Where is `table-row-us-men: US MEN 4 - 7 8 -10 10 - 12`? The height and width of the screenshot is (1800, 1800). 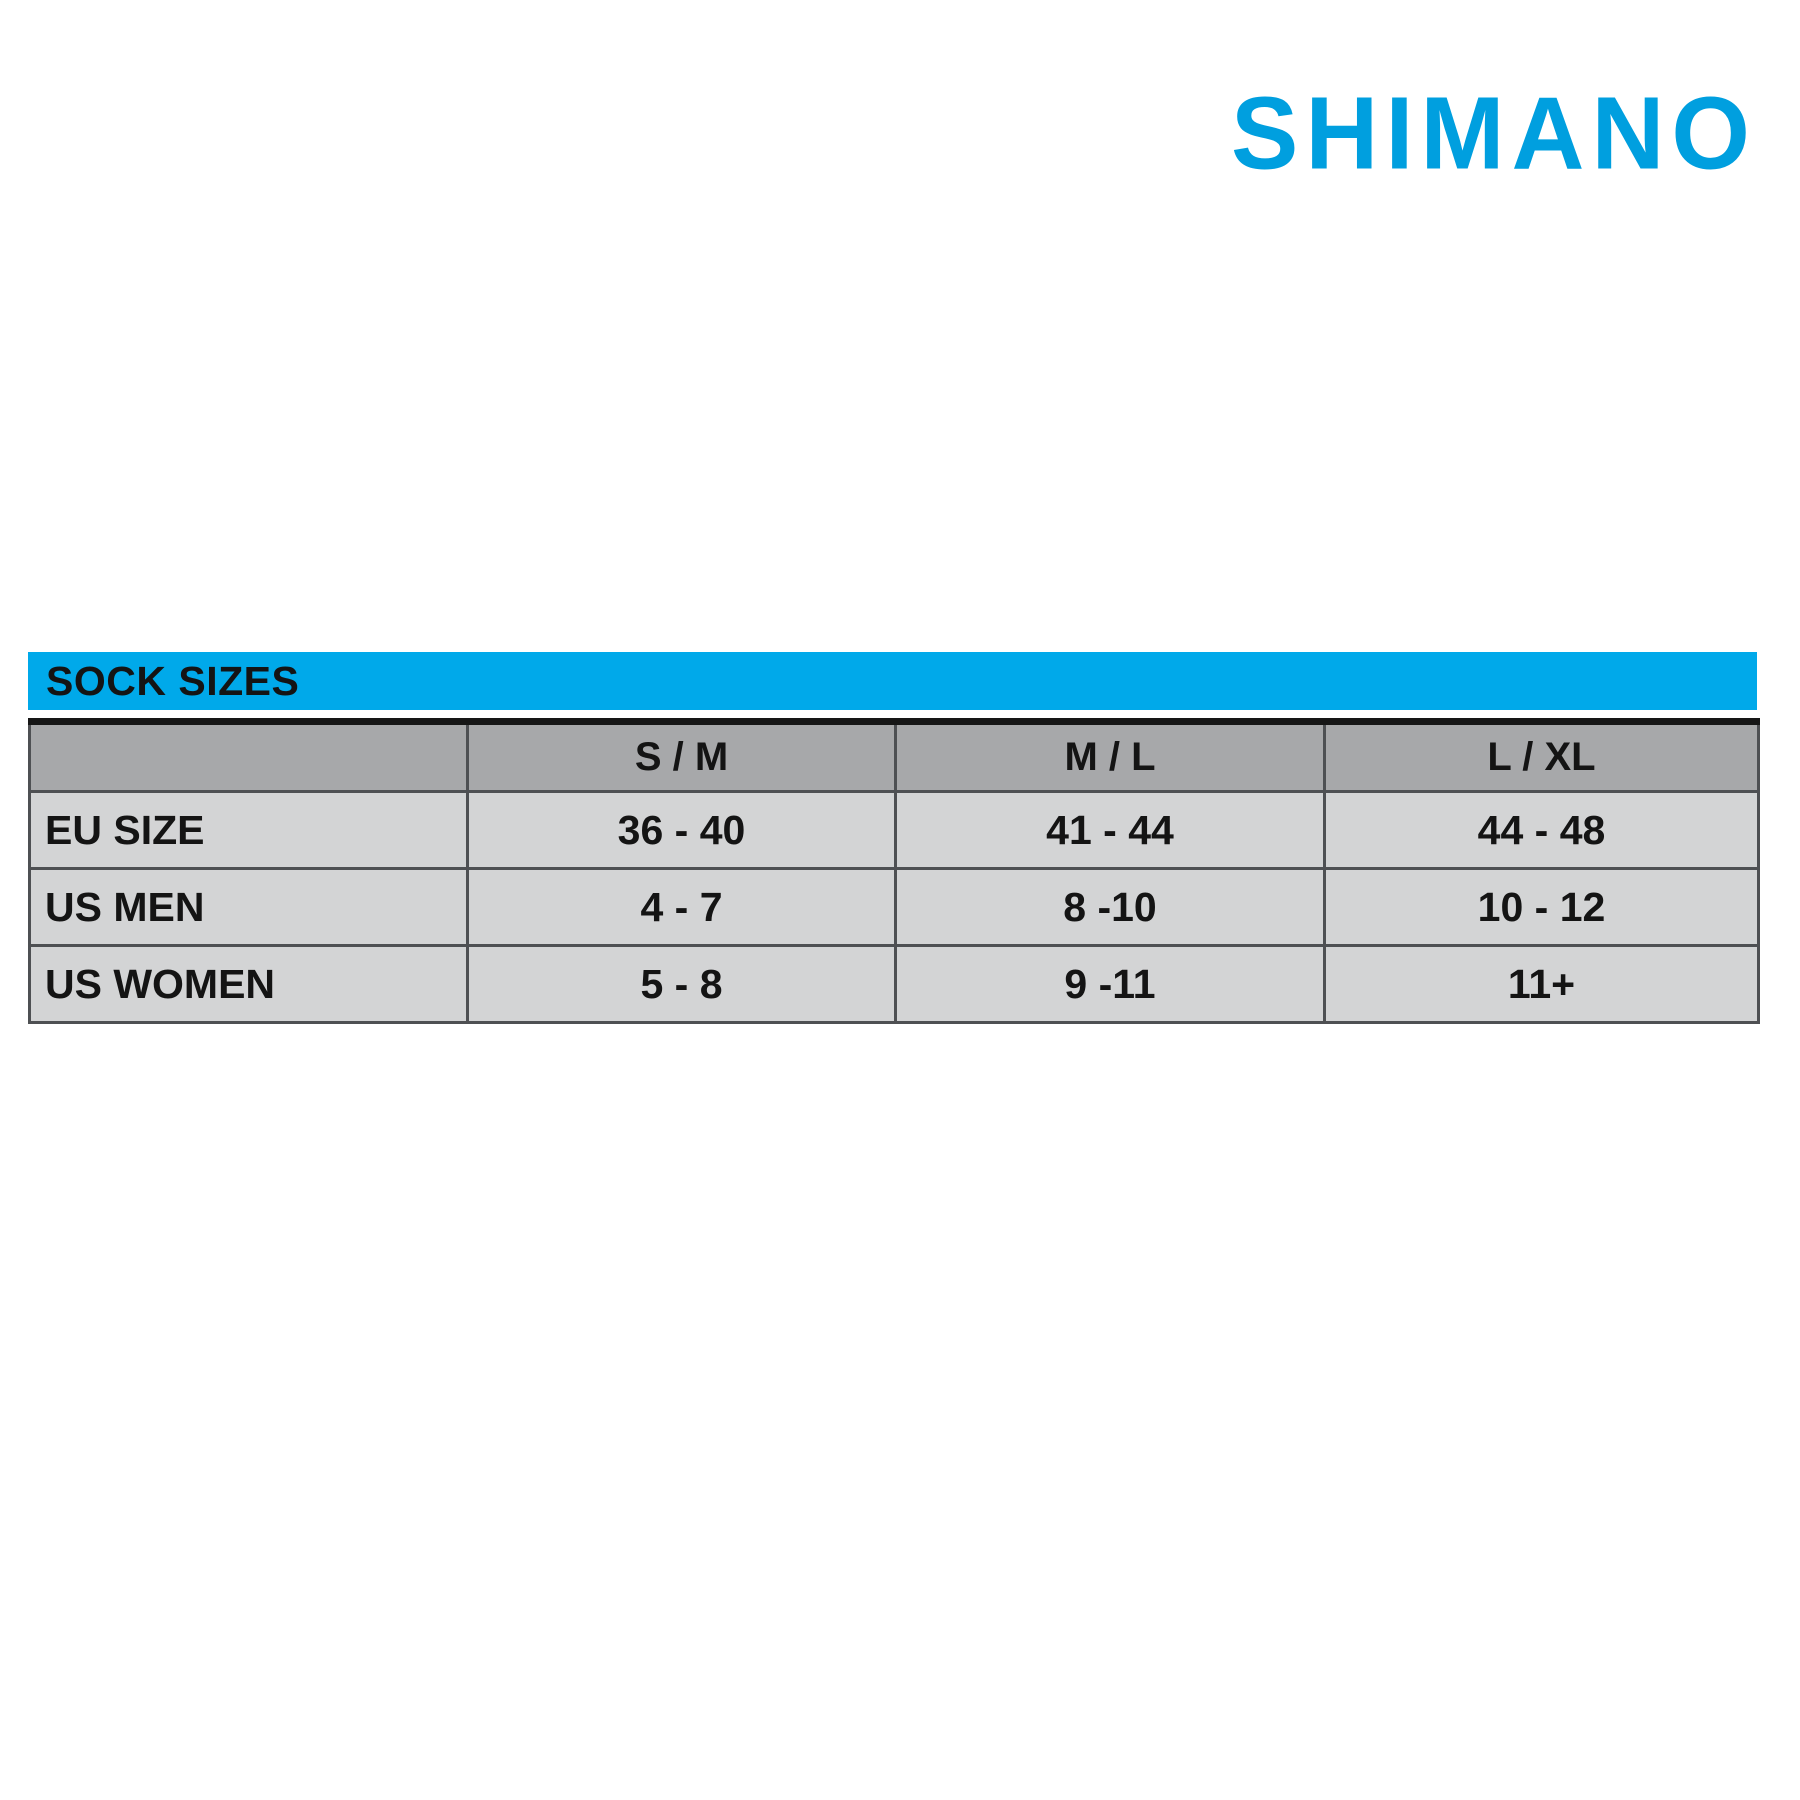
table-row-us-men: US MEN 4 - 7 8 -10 10 - 12 is located at coordinates (894, 907).